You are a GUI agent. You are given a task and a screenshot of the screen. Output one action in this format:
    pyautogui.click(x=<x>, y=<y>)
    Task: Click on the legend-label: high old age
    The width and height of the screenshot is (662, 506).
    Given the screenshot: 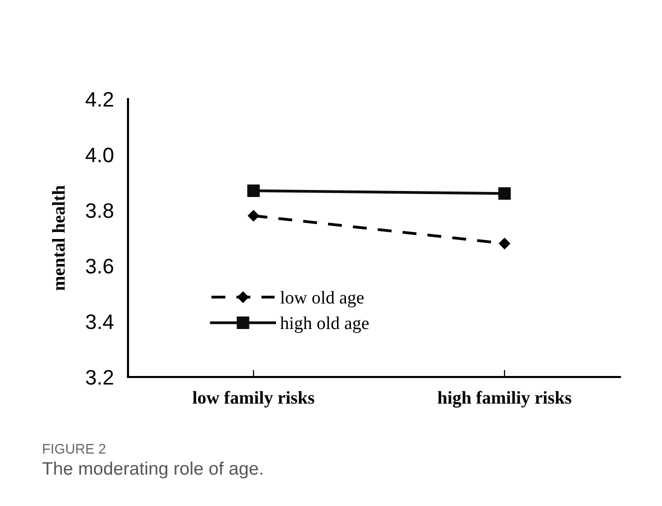 What is the action you would take?
    pyautogui.click(x=324, y=324)
    